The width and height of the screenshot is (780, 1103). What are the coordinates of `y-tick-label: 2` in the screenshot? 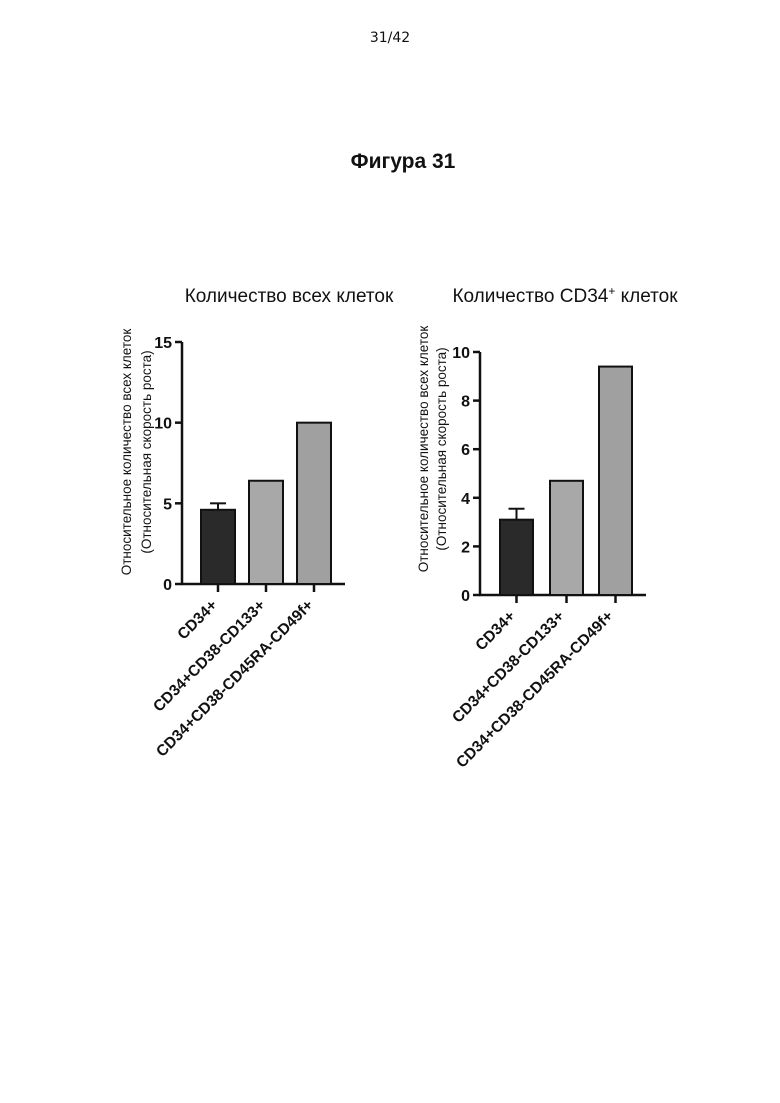 It's located at (465, 547).